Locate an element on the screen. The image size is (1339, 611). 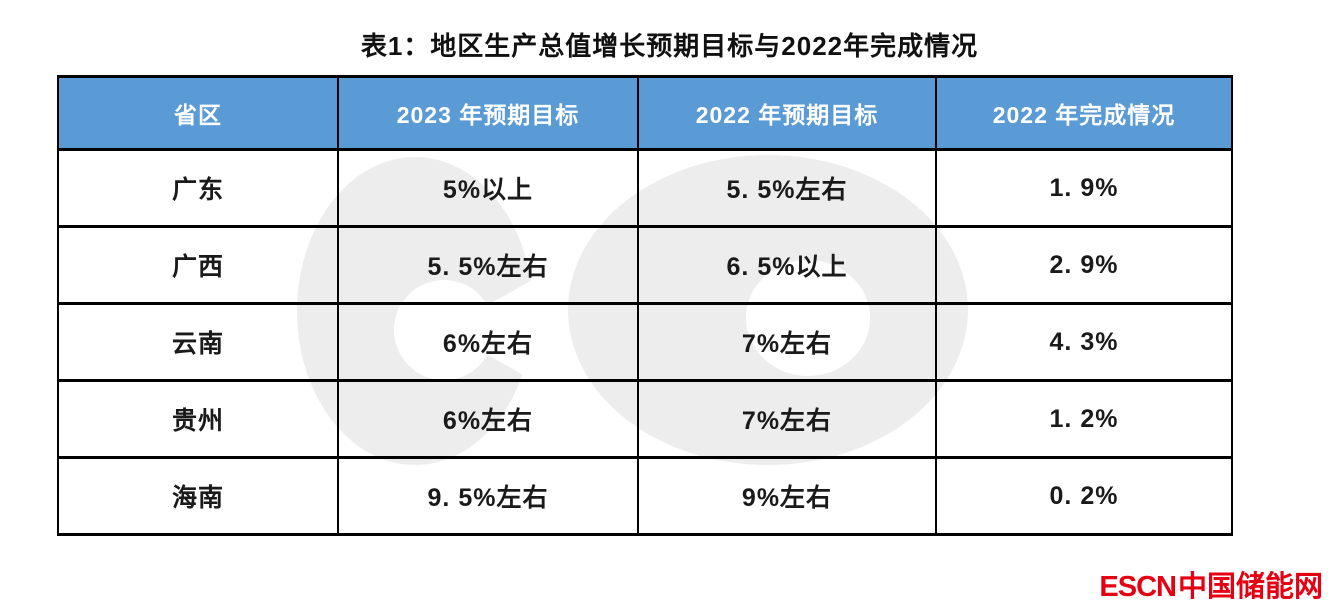
cell-target-2022: 9%左右 is located at coordinates (787, 496).